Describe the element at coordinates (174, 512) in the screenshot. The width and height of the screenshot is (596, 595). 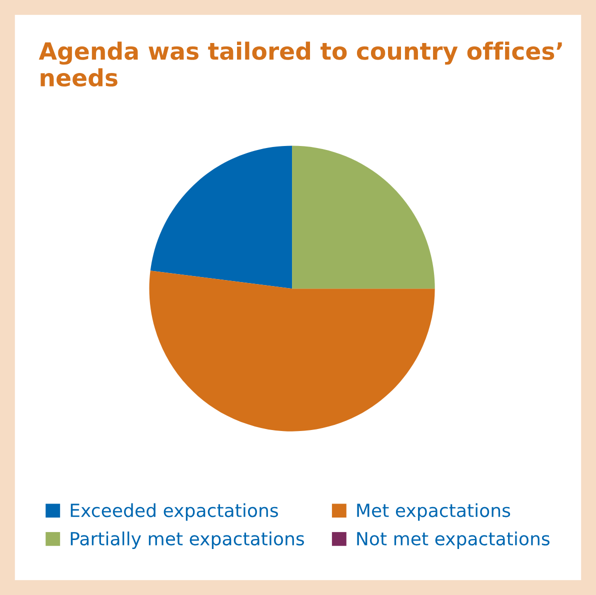
I see `legend-label: Exceeded expactations` at that location.